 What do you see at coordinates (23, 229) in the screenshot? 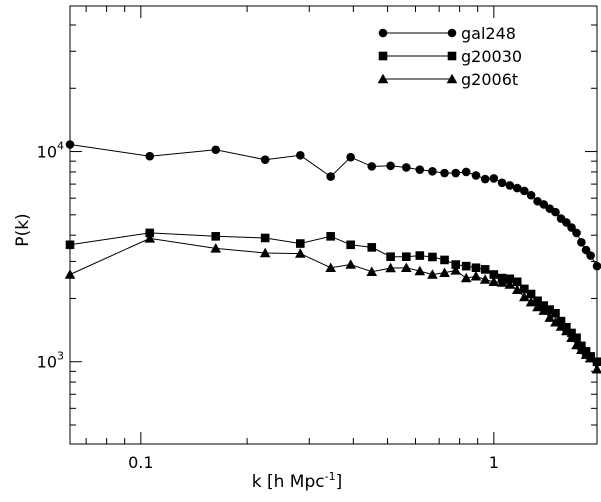
I see `y-axis-label: P(k)` at bounding box center [23, 229].